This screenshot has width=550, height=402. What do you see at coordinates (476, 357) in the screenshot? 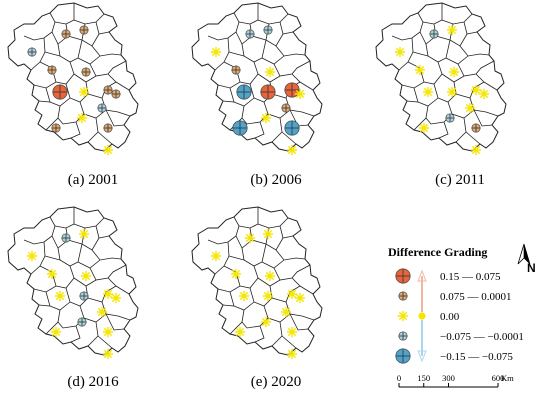
I see `legend-label: −0.15 — −0.075` at bounding box center [476, 357].